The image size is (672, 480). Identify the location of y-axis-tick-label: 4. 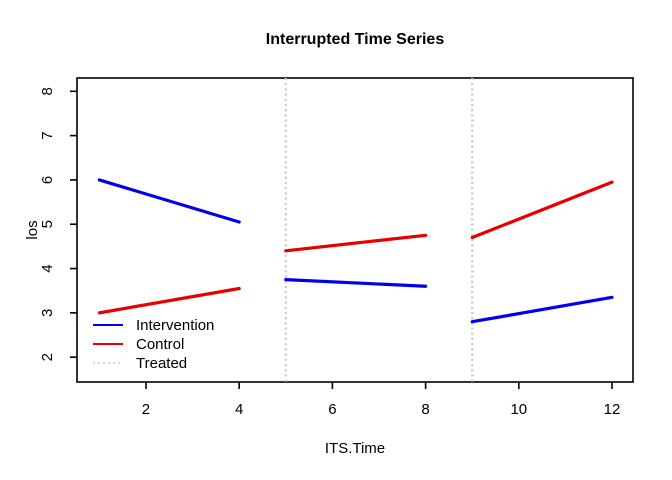
(47, 268).